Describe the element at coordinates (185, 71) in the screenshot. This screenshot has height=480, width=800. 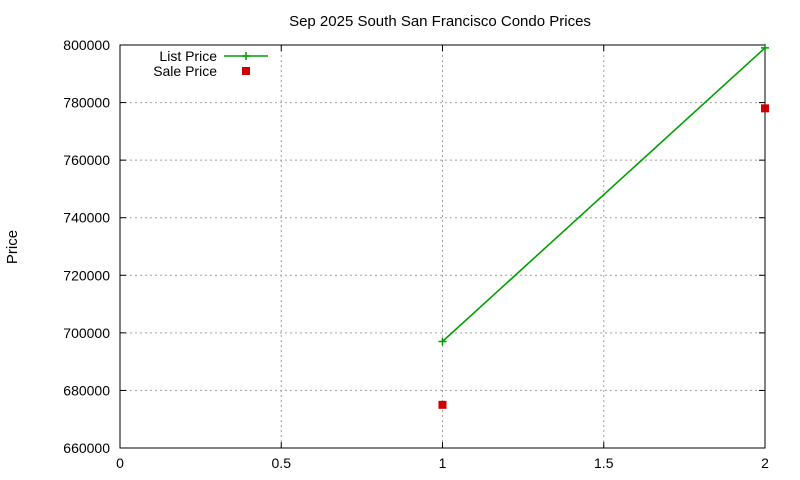
I see `legend-label: Sale Price` at that location.